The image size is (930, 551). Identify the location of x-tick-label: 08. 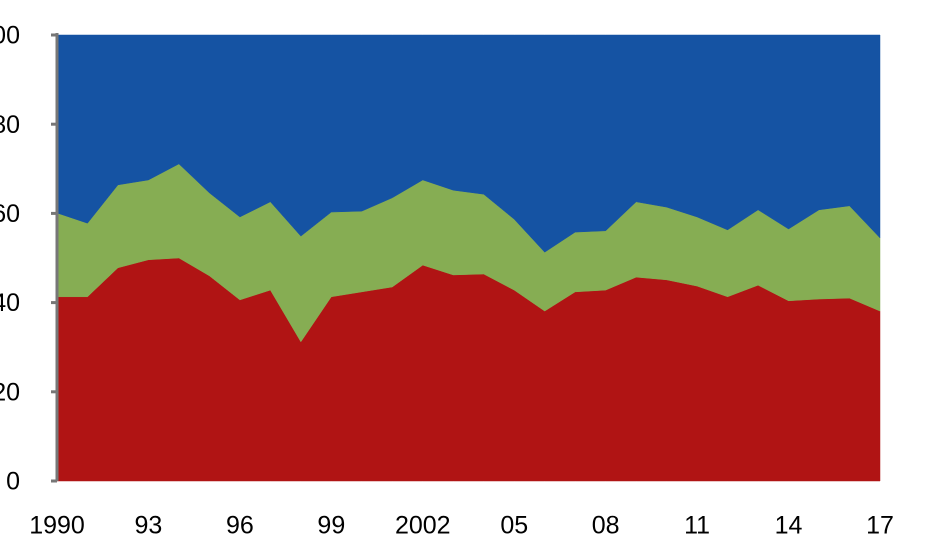
(606, 526).